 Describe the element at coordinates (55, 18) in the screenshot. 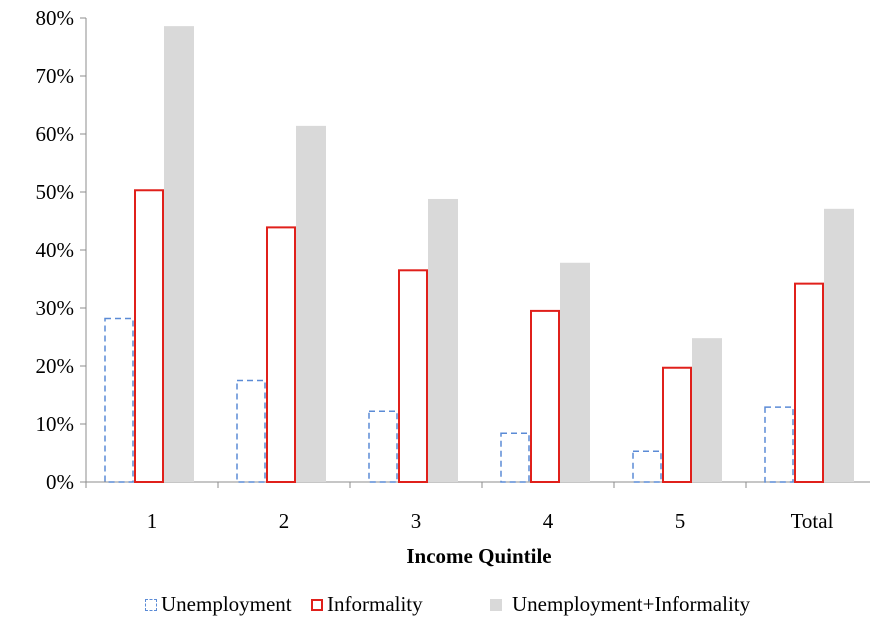

I see `y-tick-label: 80%` at that location.